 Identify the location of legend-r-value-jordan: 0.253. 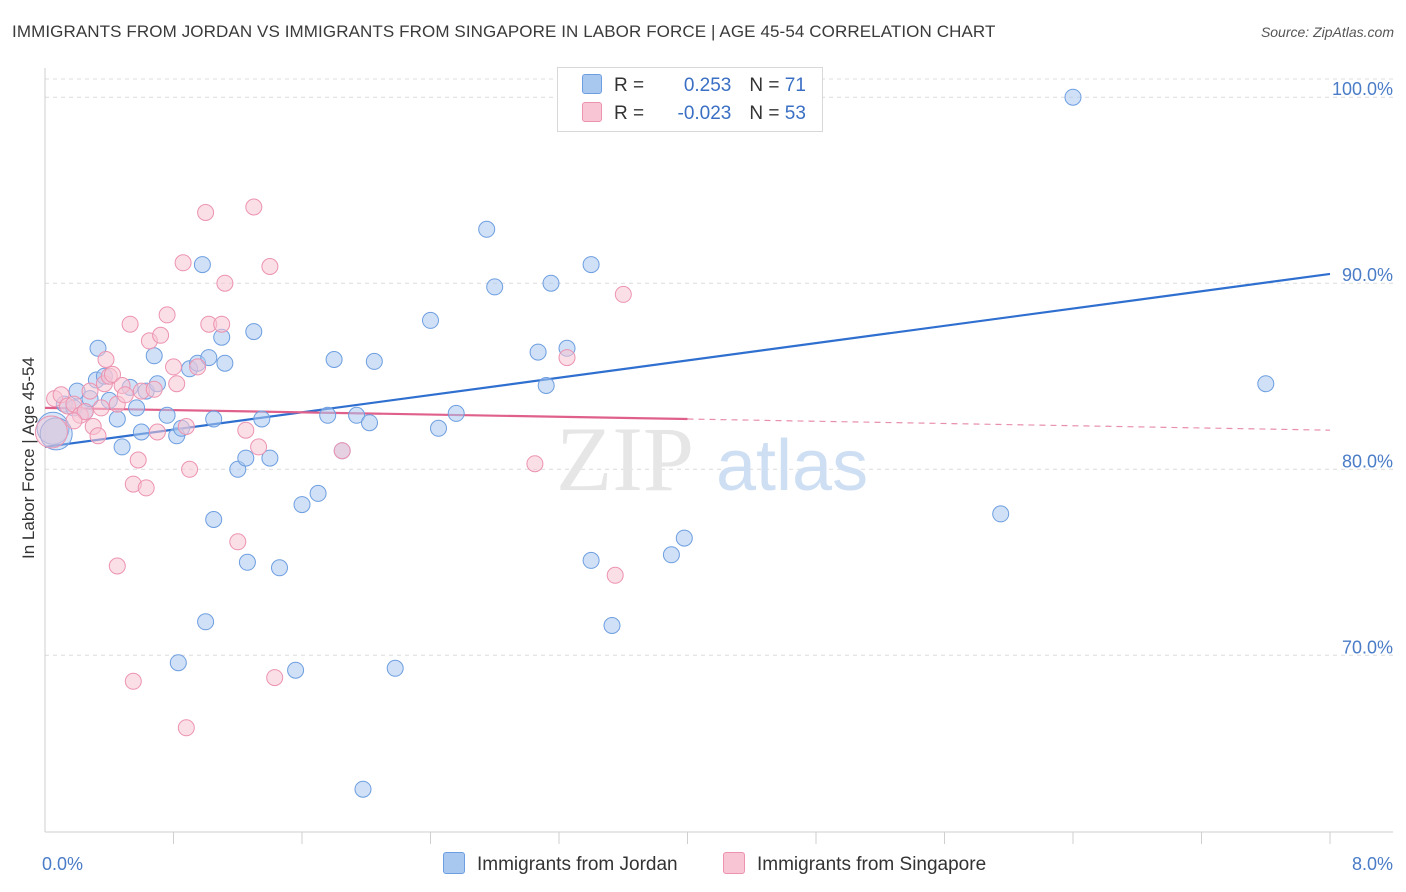
(707, 85).